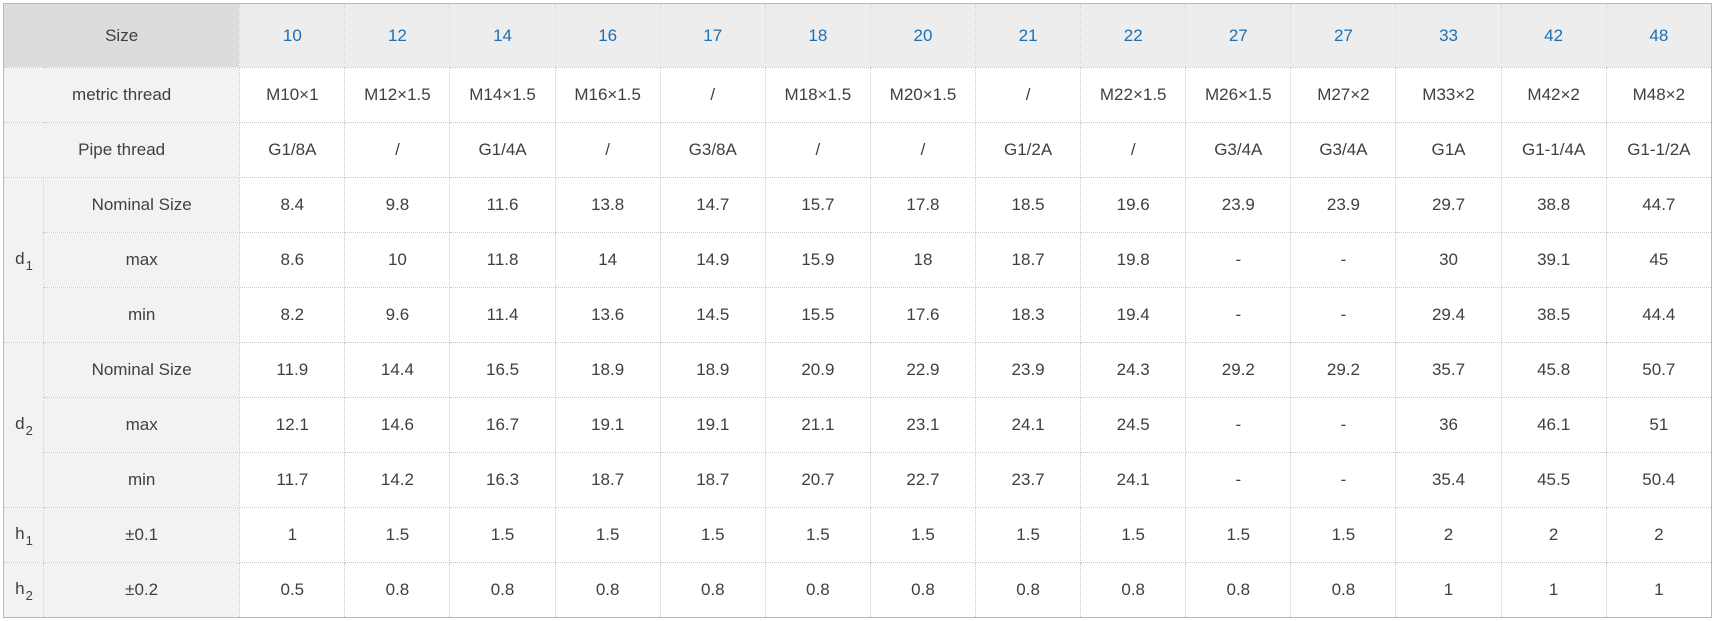 The width and height of the screenshot is (1715, 621). Describe the element at coordinates (1448, 260) in the screenshot. I see `table-cell-d1-max-col12: 30` at that location.